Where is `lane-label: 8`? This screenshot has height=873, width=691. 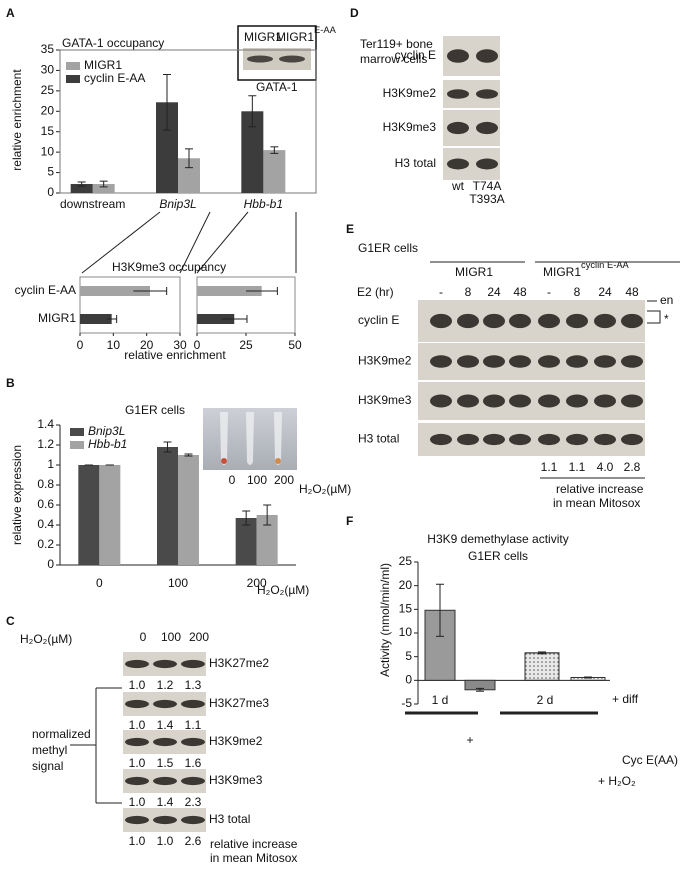
lane-label: 8 is located at coordinates (468, 292).